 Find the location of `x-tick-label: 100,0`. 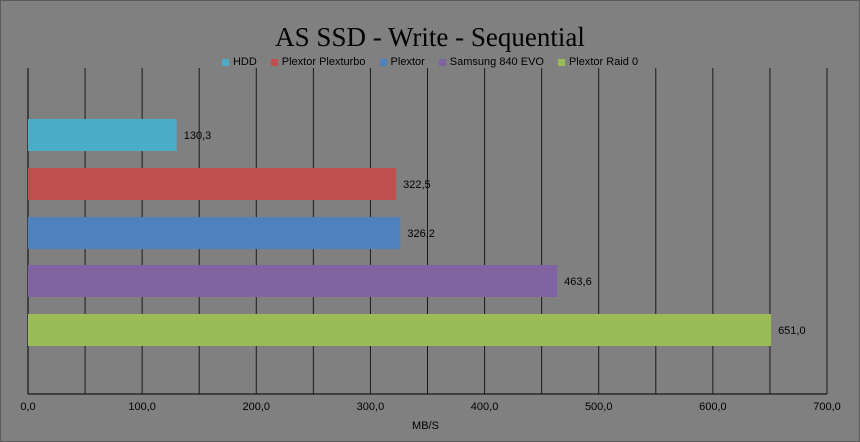

x-tick-label: 100,0 is located at coordinates (142, 407).